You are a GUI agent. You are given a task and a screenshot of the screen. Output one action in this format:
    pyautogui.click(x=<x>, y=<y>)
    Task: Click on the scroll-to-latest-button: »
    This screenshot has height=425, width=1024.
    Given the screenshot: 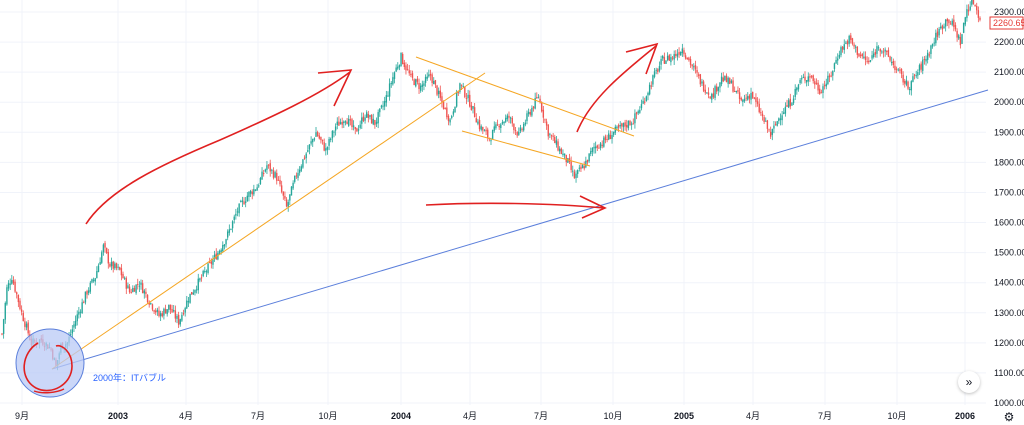 What is the action you would take?
    pyautogui.click(x=969, y=382)
    